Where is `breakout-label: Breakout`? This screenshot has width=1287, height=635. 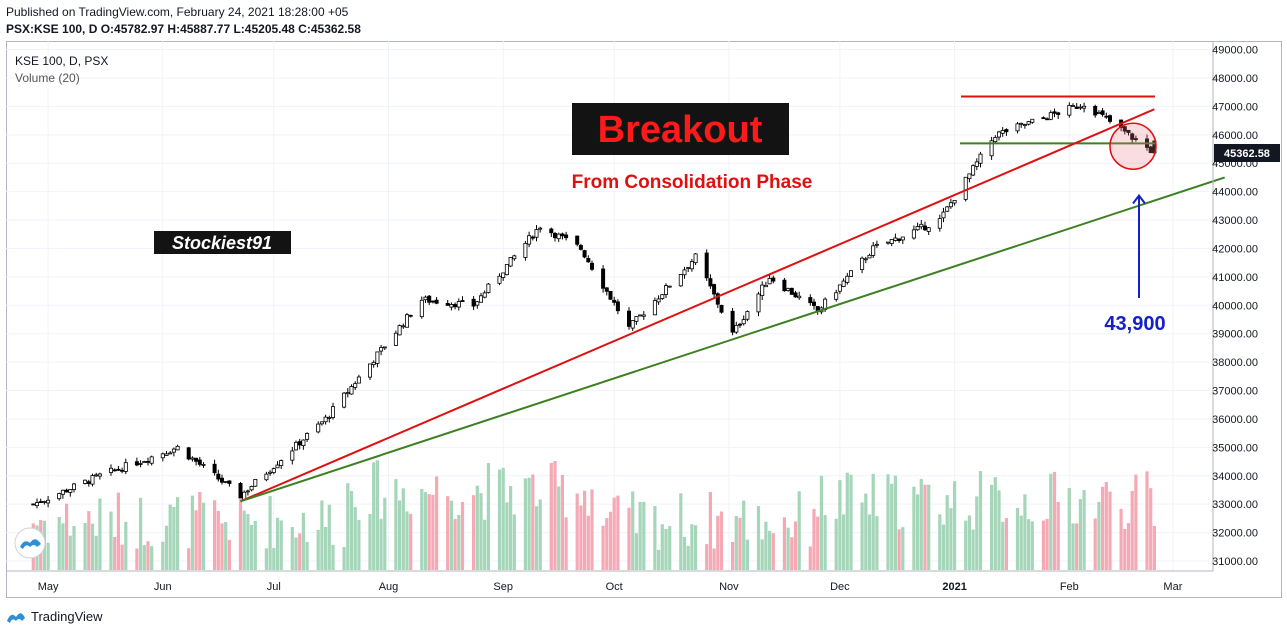
breakout-label: Breakout is located at coordinates (680, 130).